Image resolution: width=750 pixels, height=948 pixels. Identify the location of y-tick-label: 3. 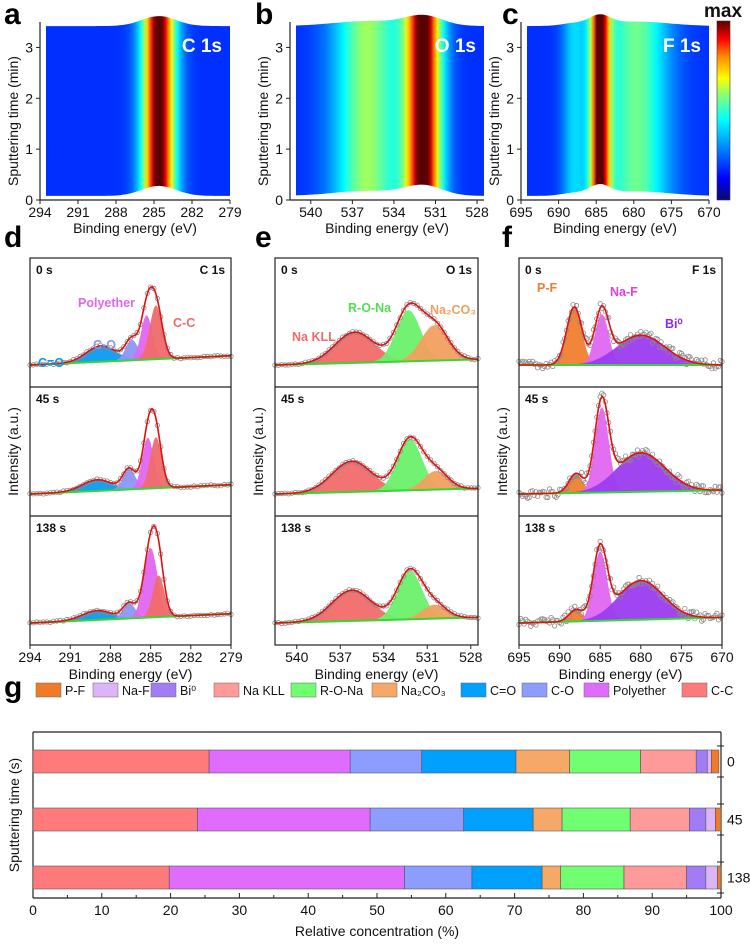
(29, 47).